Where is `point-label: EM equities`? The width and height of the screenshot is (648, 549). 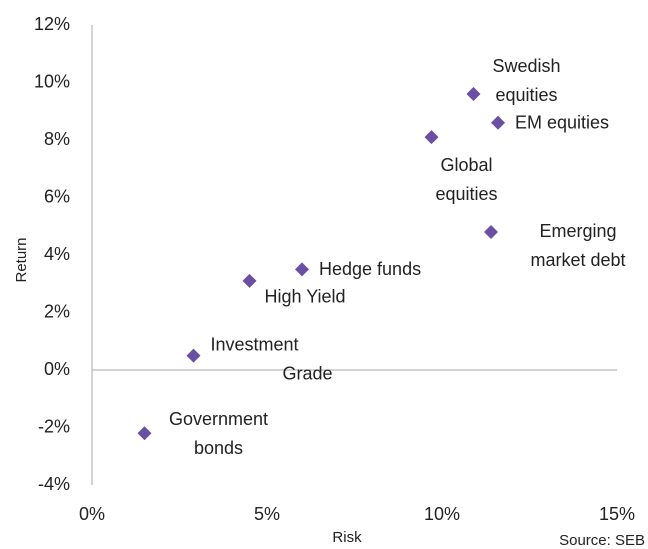 point-label: EM equities is located at coordinates (562, 123).